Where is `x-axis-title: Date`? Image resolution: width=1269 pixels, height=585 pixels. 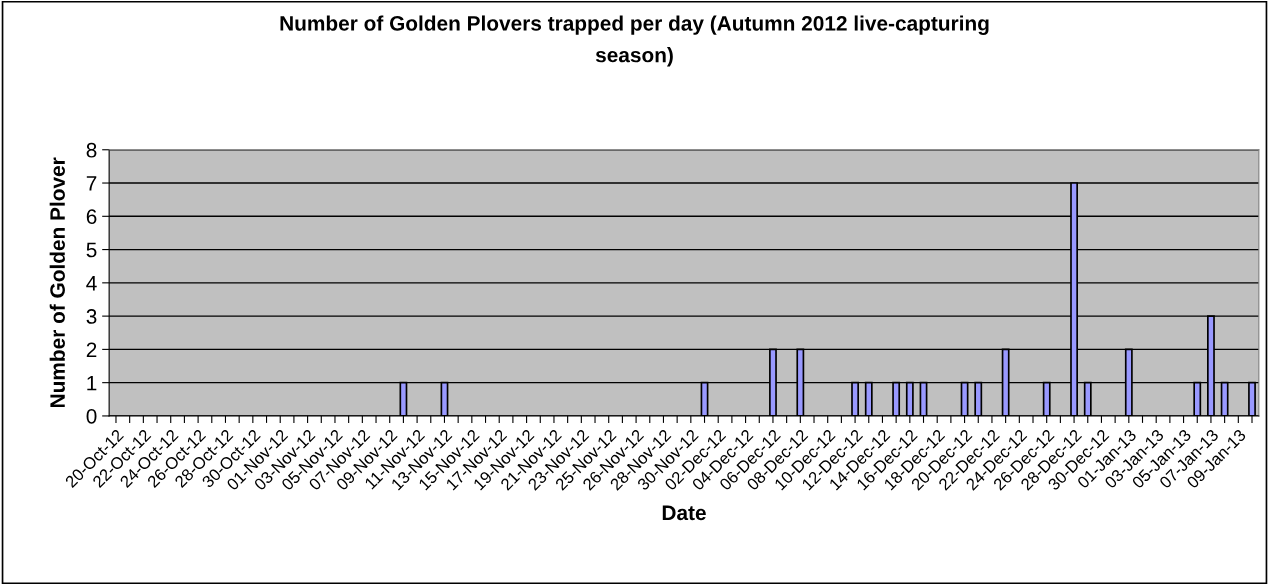 x-axis-title: Date is located at coordinates (684, 513).